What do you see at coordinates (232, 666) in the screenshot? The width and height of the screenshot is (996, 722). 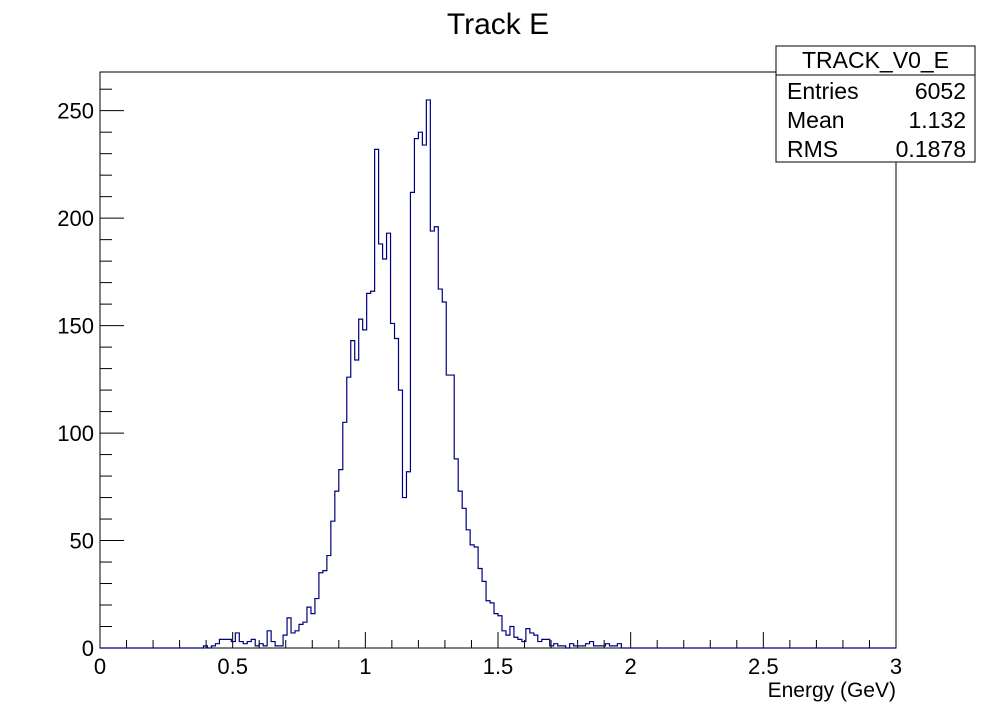 I see `x-tick-label: 0.5` at bounding box center [232, 666].